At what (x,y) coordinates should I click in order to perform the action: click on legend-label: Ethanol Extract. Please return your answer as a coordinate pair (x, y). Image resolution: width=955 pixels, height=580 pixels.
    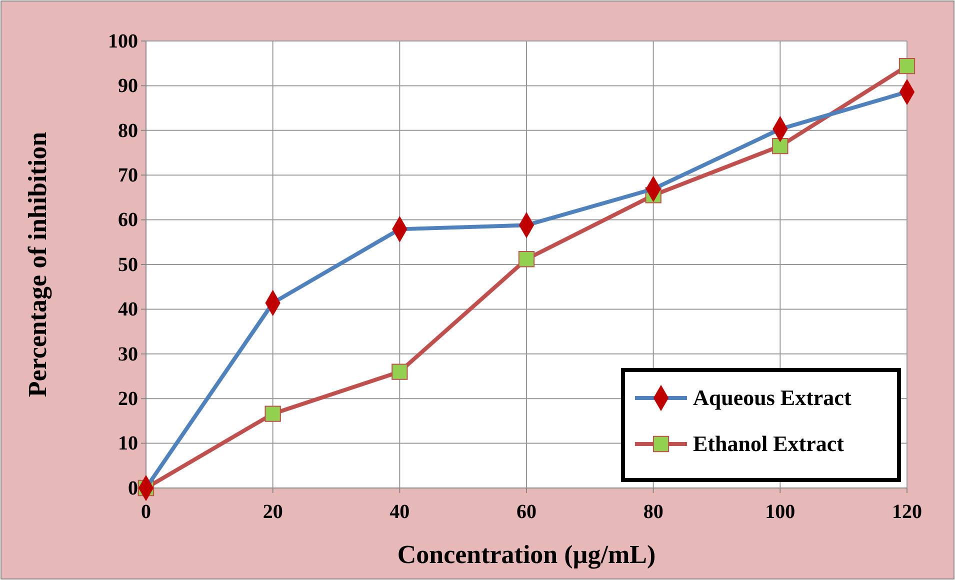
    Looking at the image, I should click on (769, 443).